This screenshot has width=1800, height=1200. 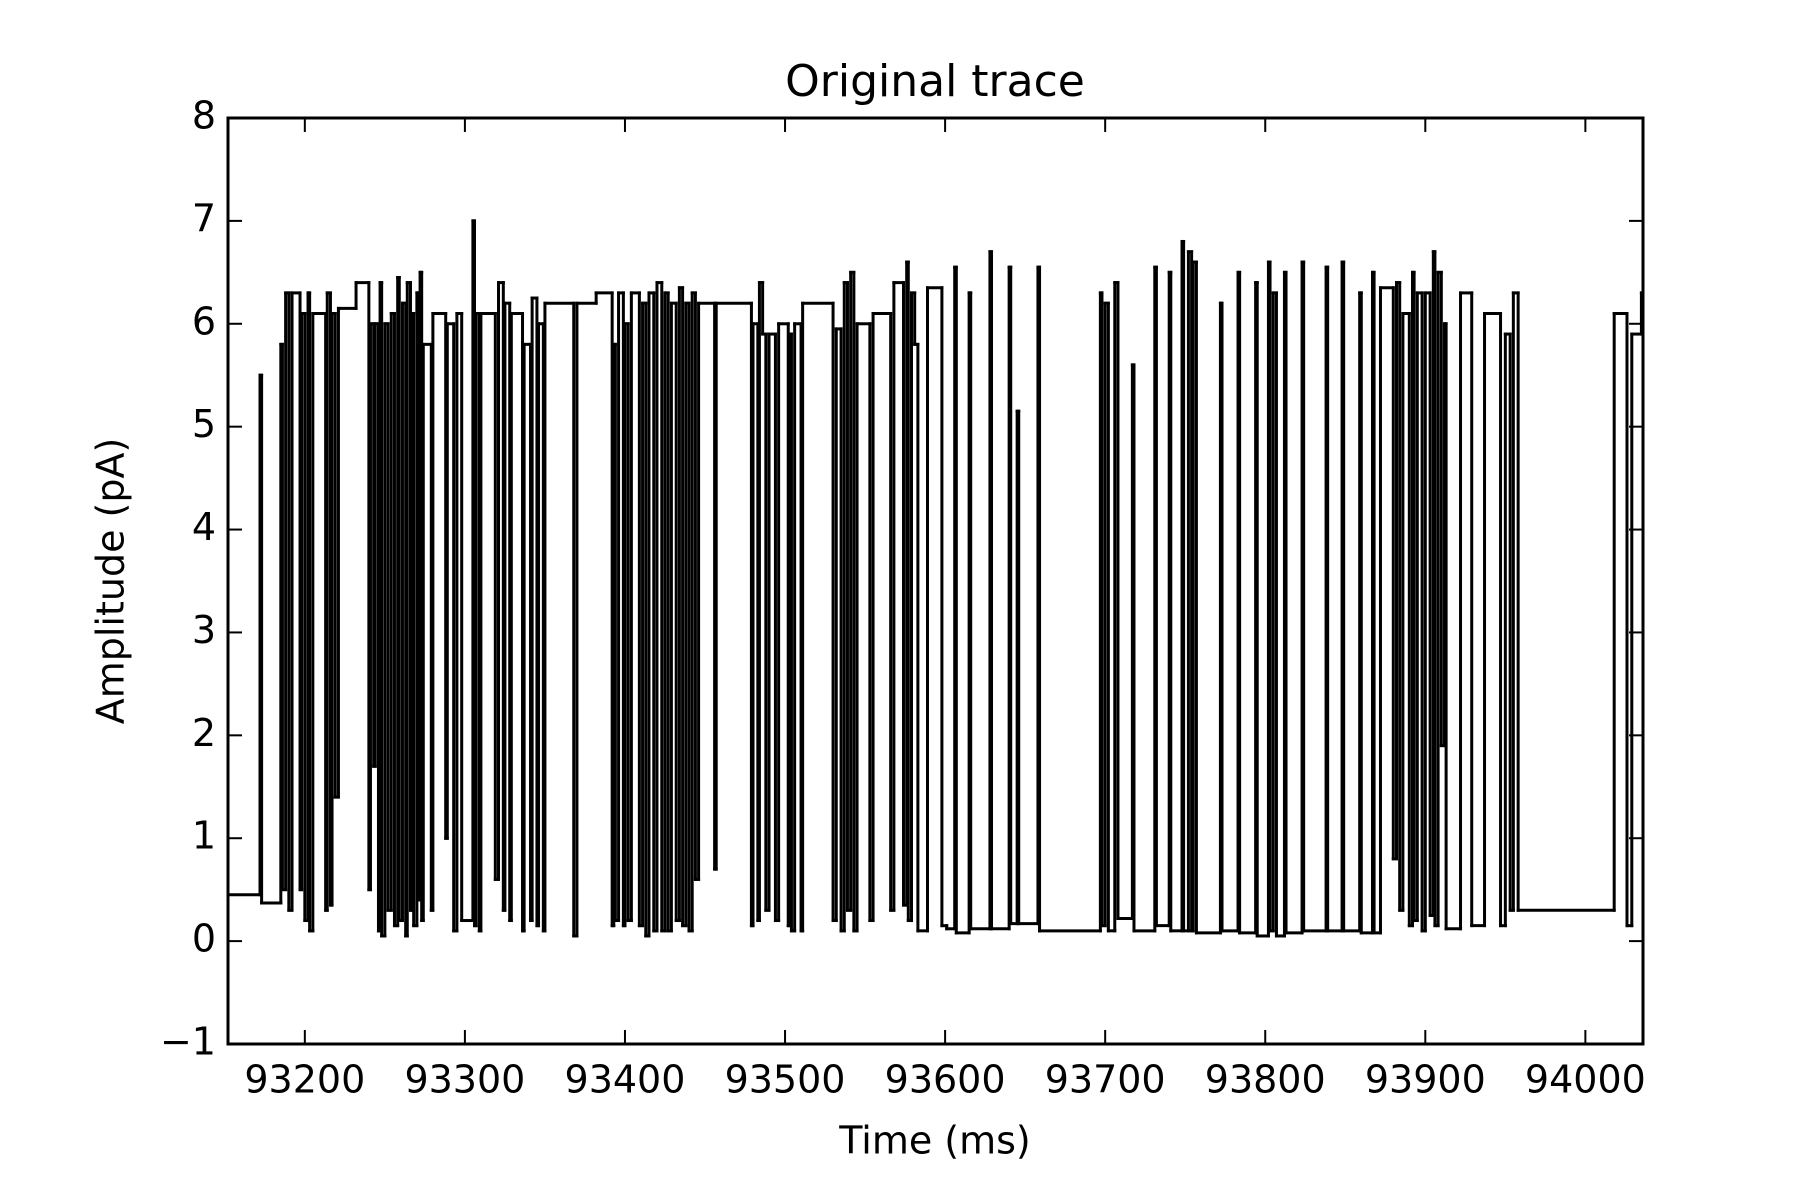 I want to click on y-axis-label: Amplitude (pA), so click(x=111, y=581).